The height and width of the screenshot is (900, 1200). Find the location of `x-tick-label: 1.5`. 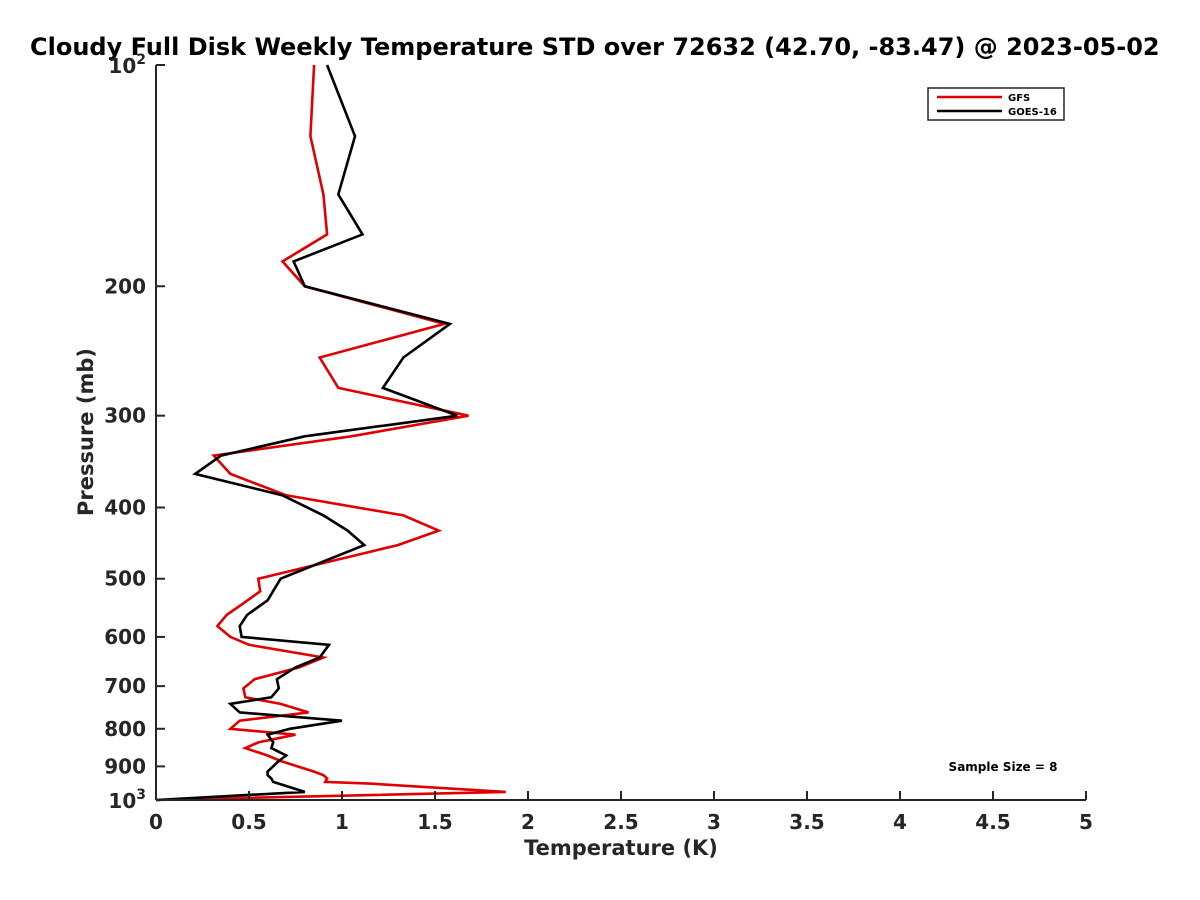

x-tick-label: 1.5 is located at coordinates (434, 822).